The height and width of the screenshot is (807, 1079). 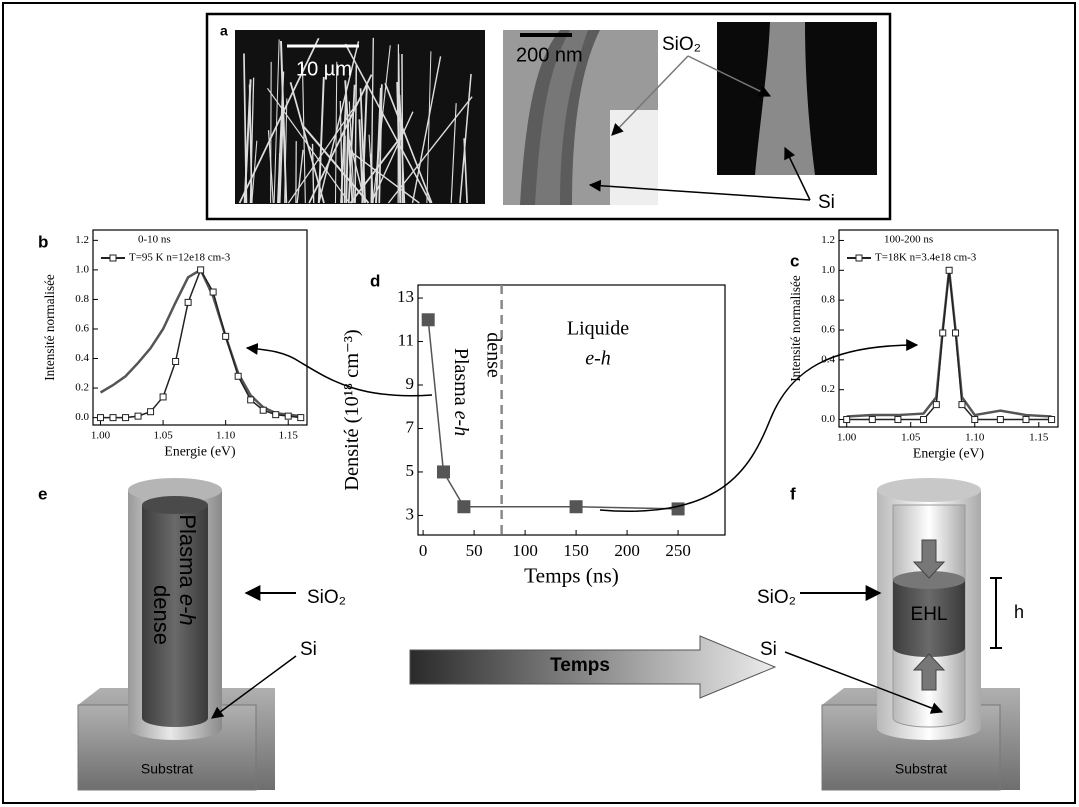 I want to click on panel-label: f, so click(x=793, y=493).